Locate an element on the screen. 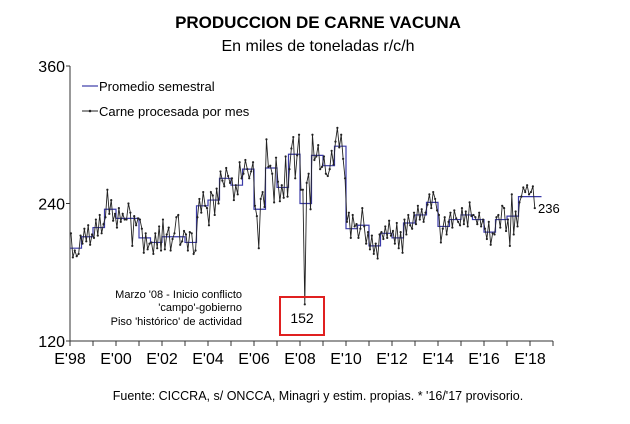 The image size is (630, 424). legend-marker-monthly is located at coordinates (90, 111).